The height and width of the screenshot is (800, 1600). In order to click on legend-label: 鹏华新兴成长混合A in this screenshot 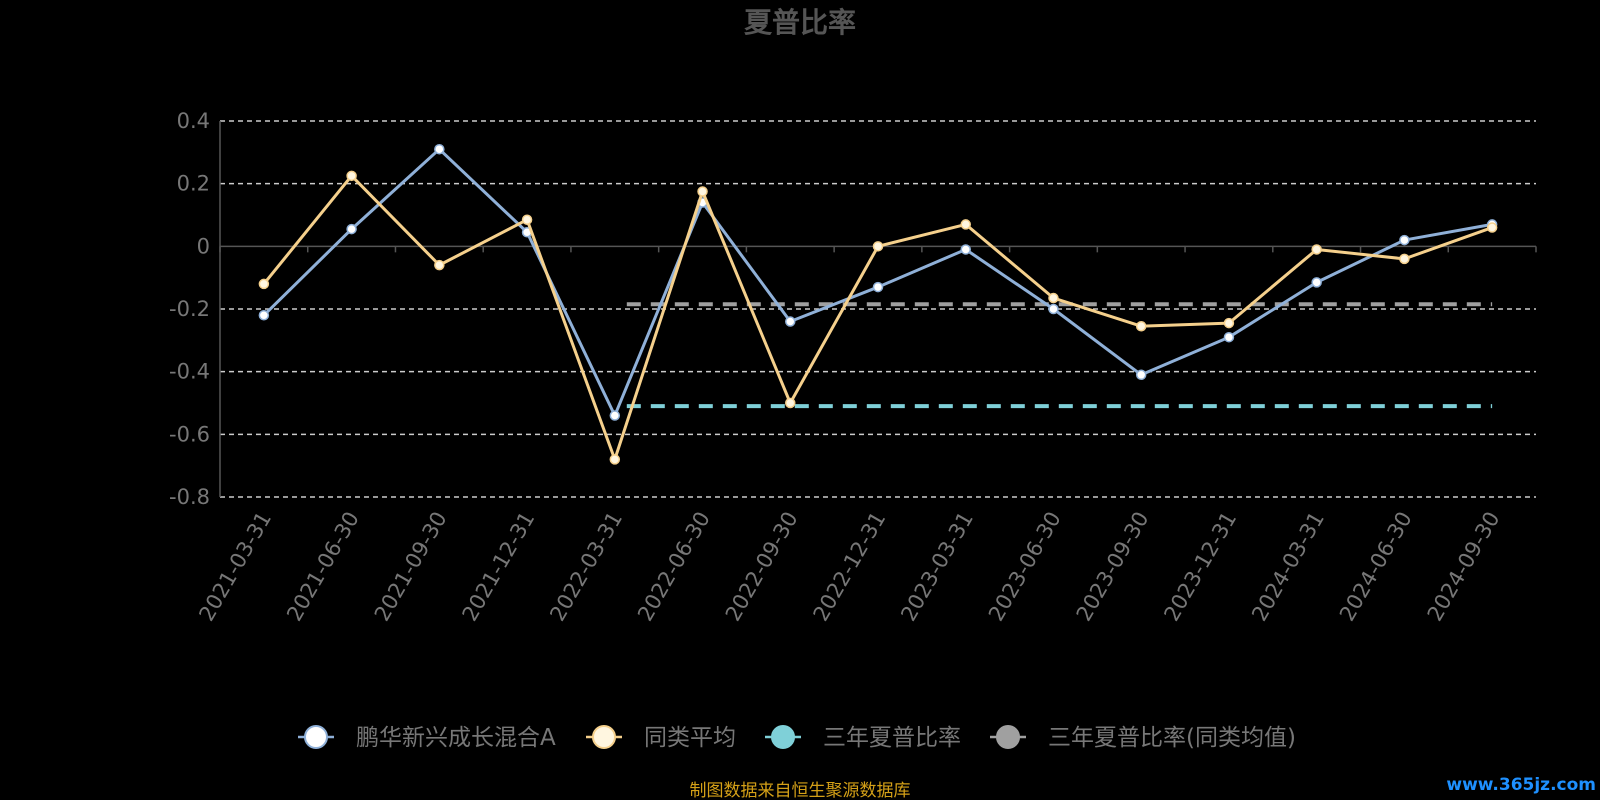, I will do `click(456, 738)`.